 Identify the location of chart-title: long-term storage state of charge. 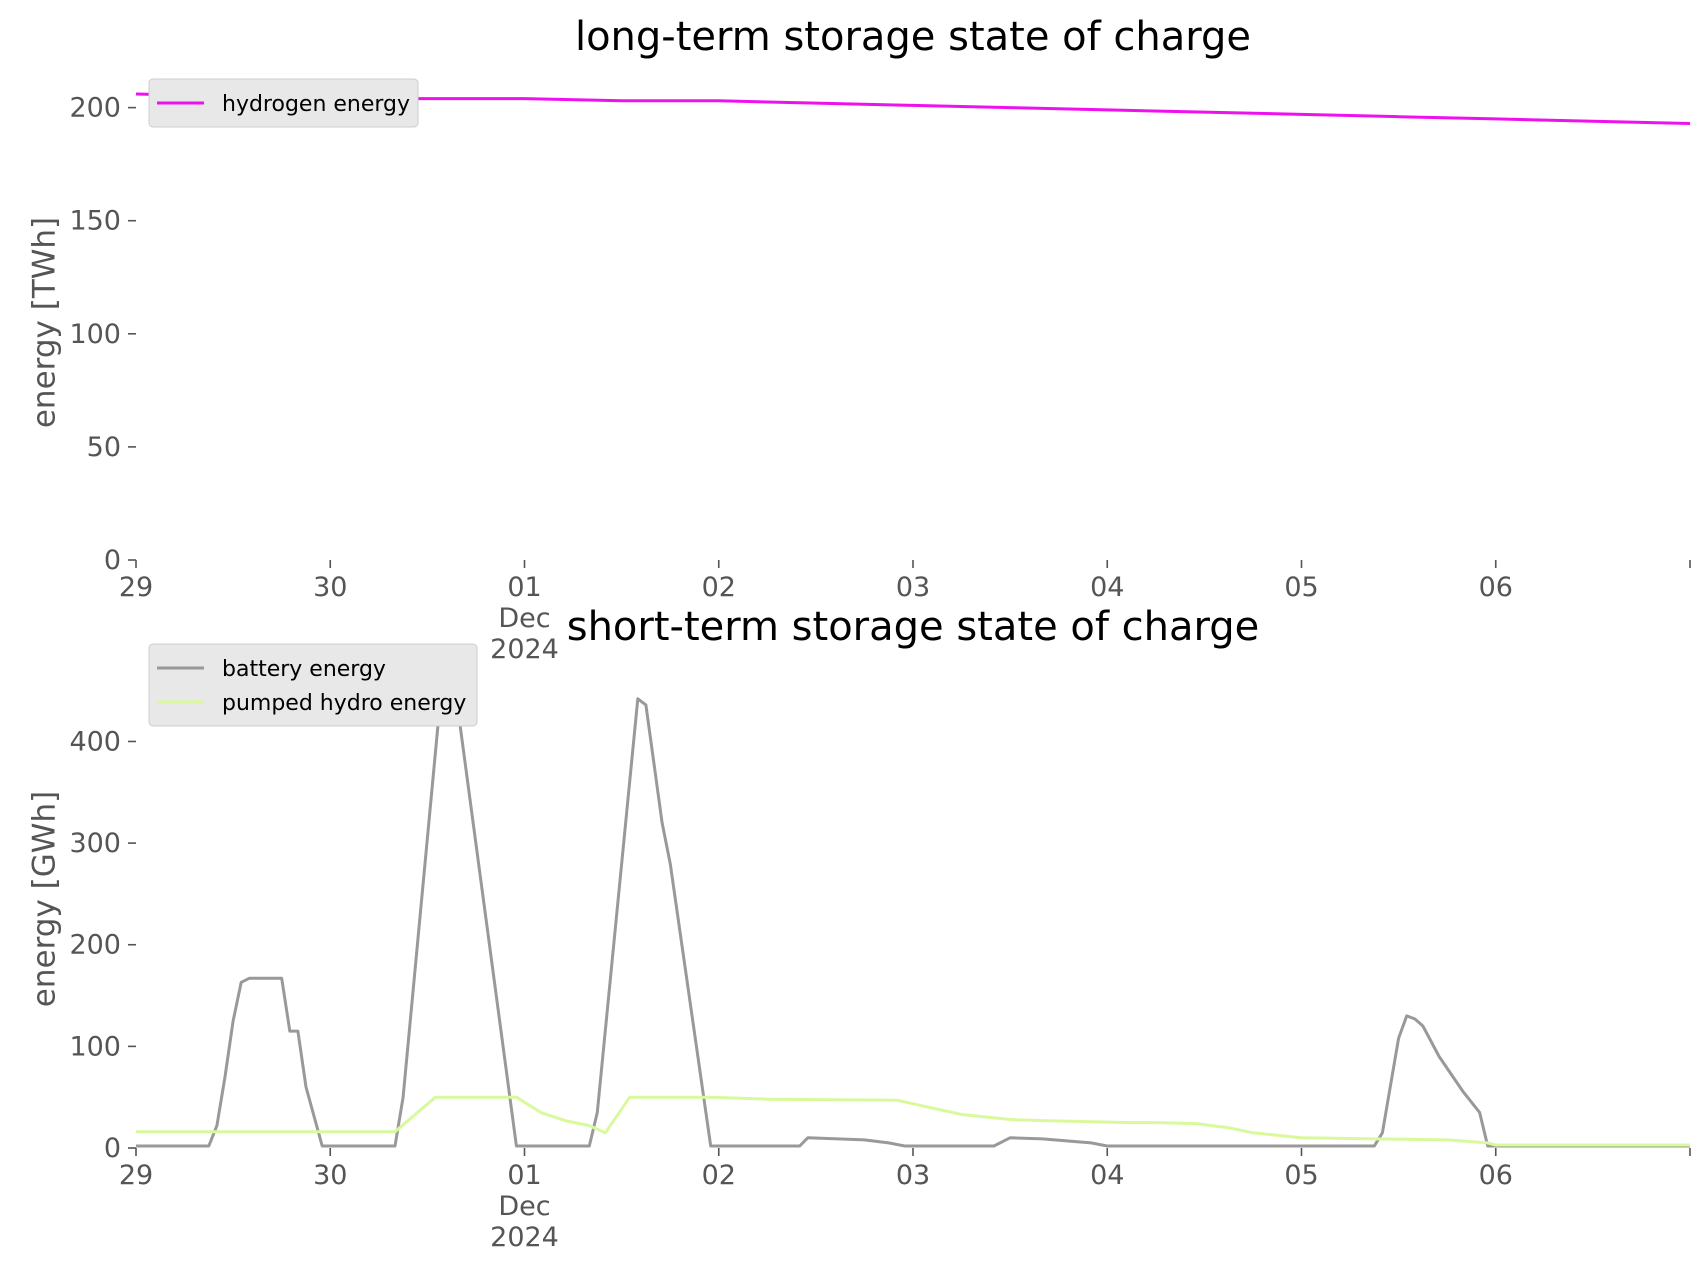
(913, 37).